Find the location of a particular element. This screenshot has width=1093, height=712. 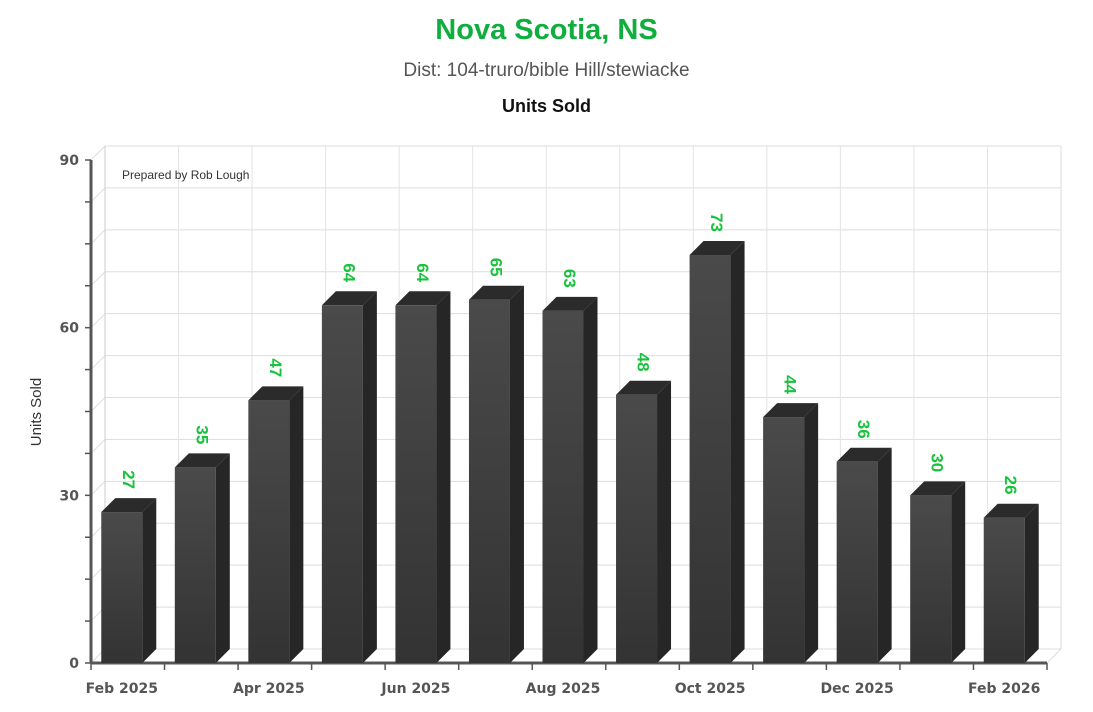

data-label: 30 is located at coordinates (937, 462).